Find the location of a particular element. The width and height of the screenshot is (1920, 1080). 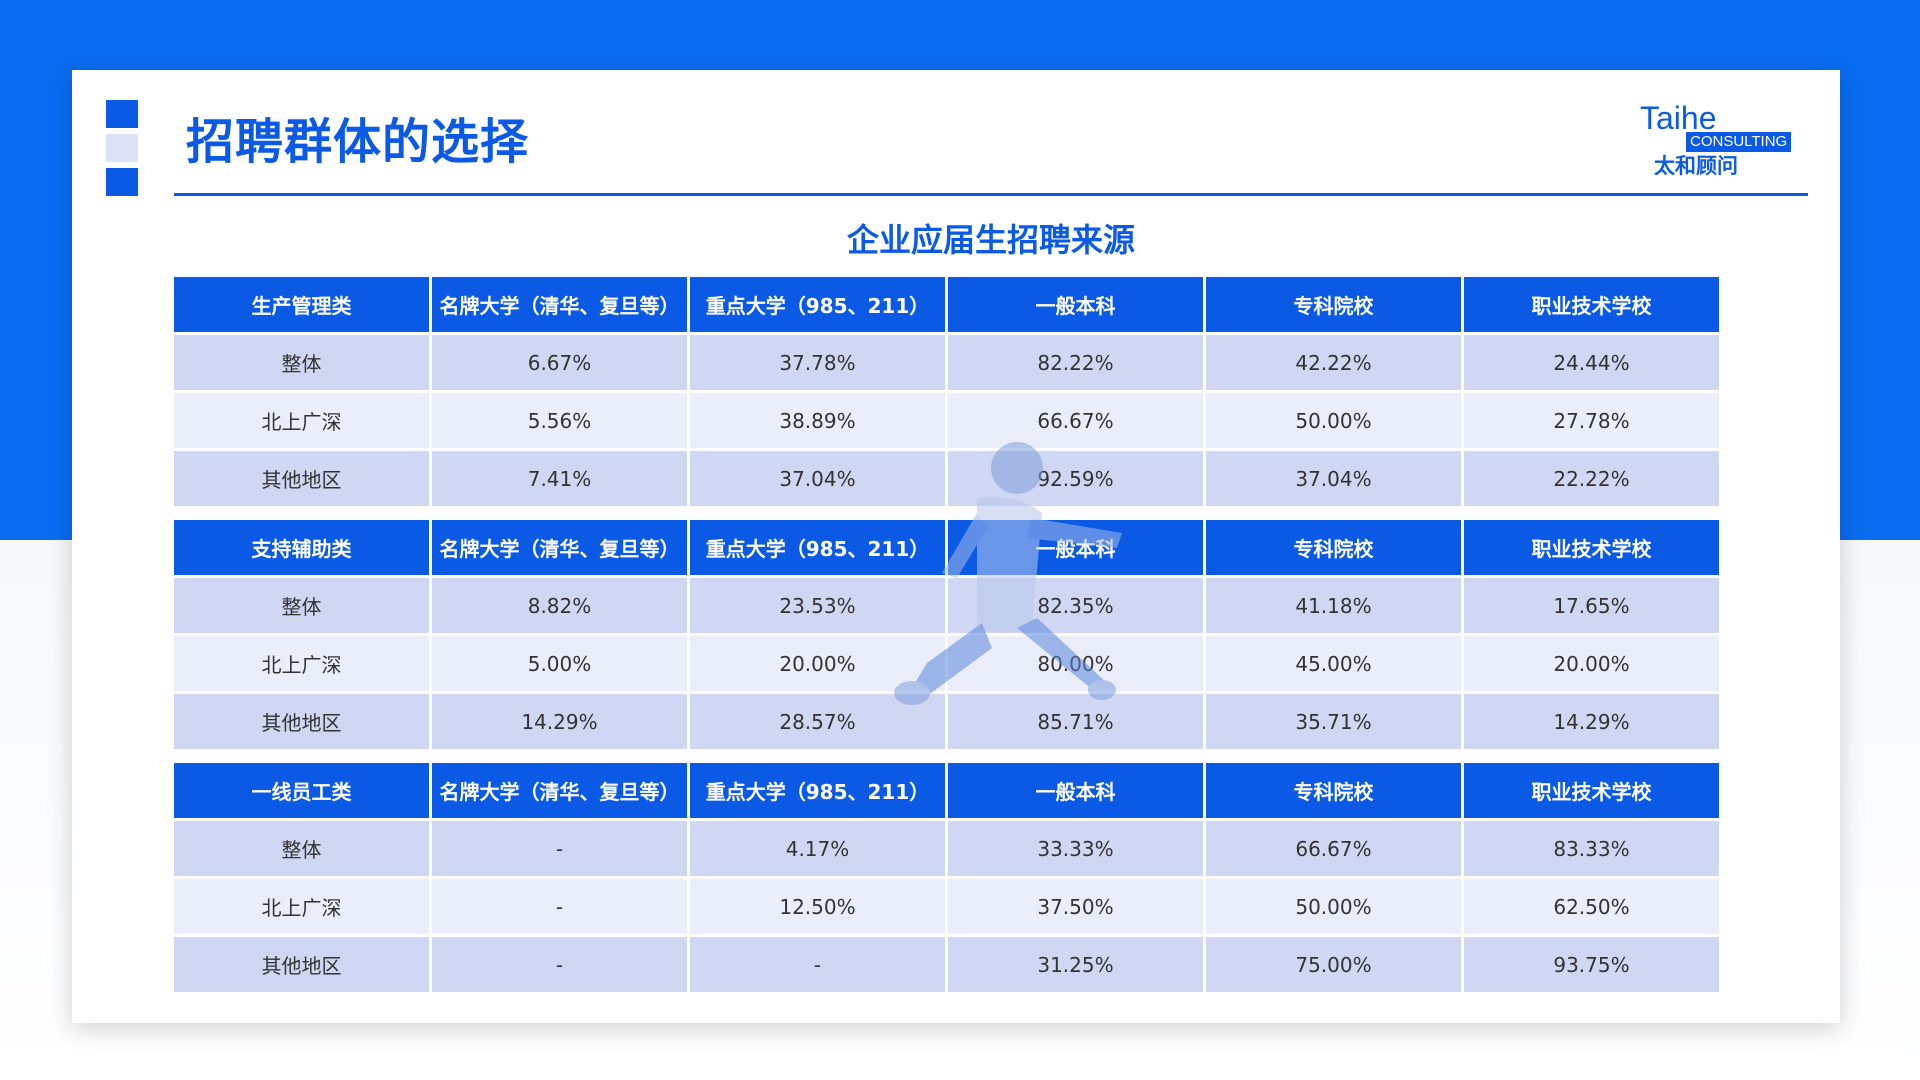

table-cell: 8.82% is located at coordinates (559, 605).